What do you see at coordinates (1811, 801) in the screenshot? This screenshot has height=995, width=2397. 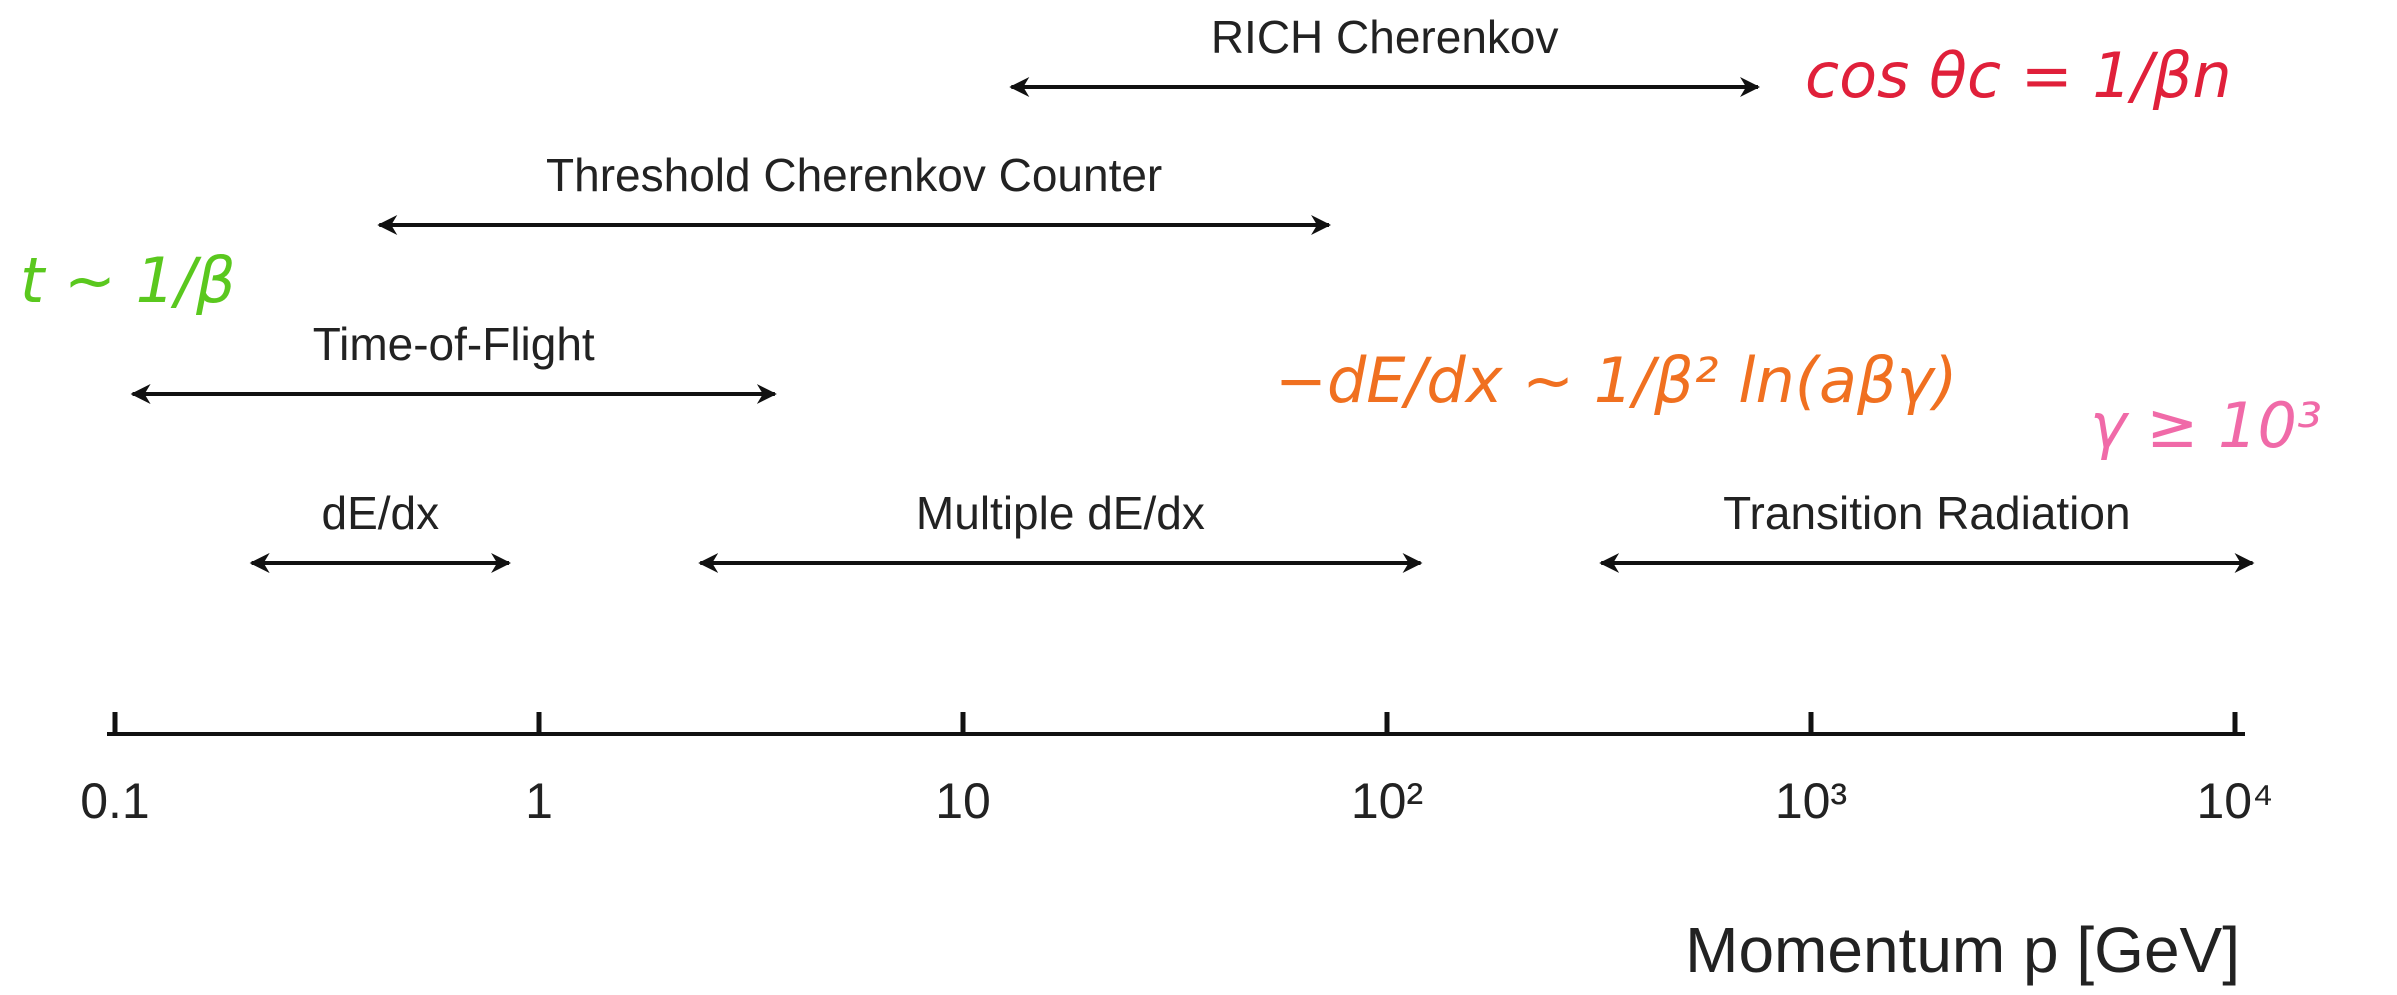 I see `x-tick-label: 10³` at bounding box center [1811, 801].